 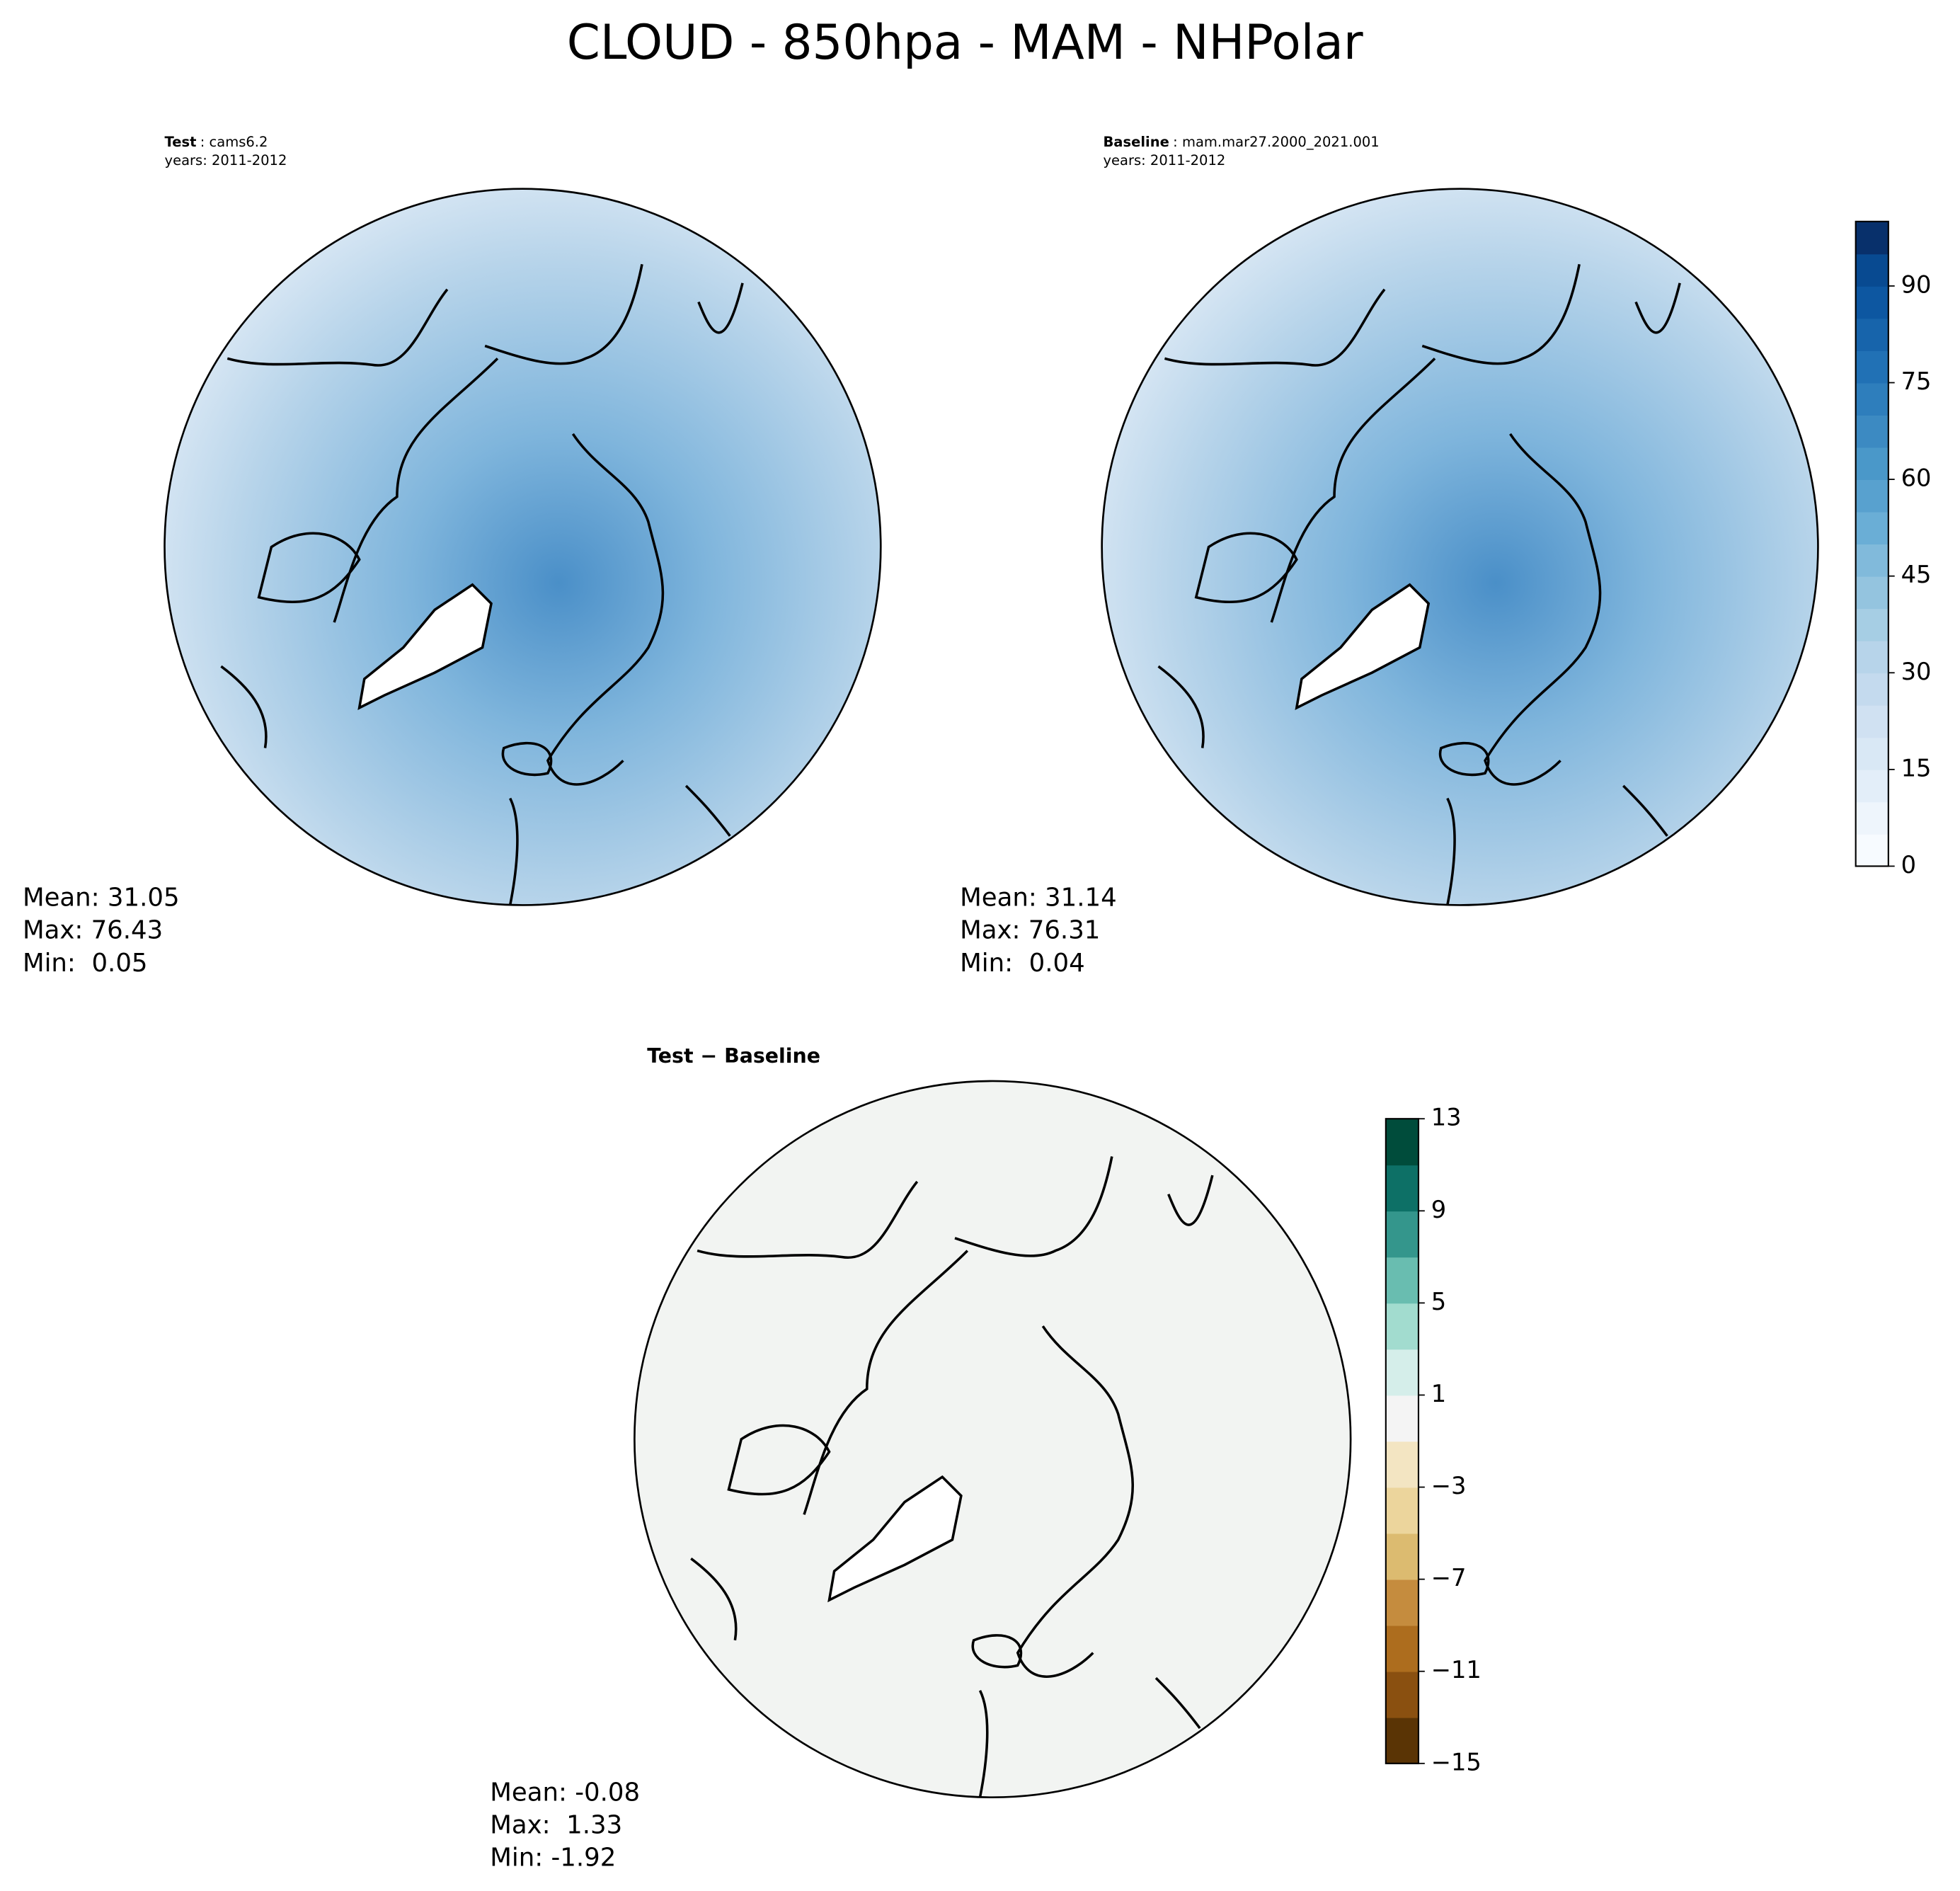 What do you see at coordinates (1438, 1209) in the screenshot?
I see `colorbar-tick-label: 9` at bounding box center [1438, 1209].